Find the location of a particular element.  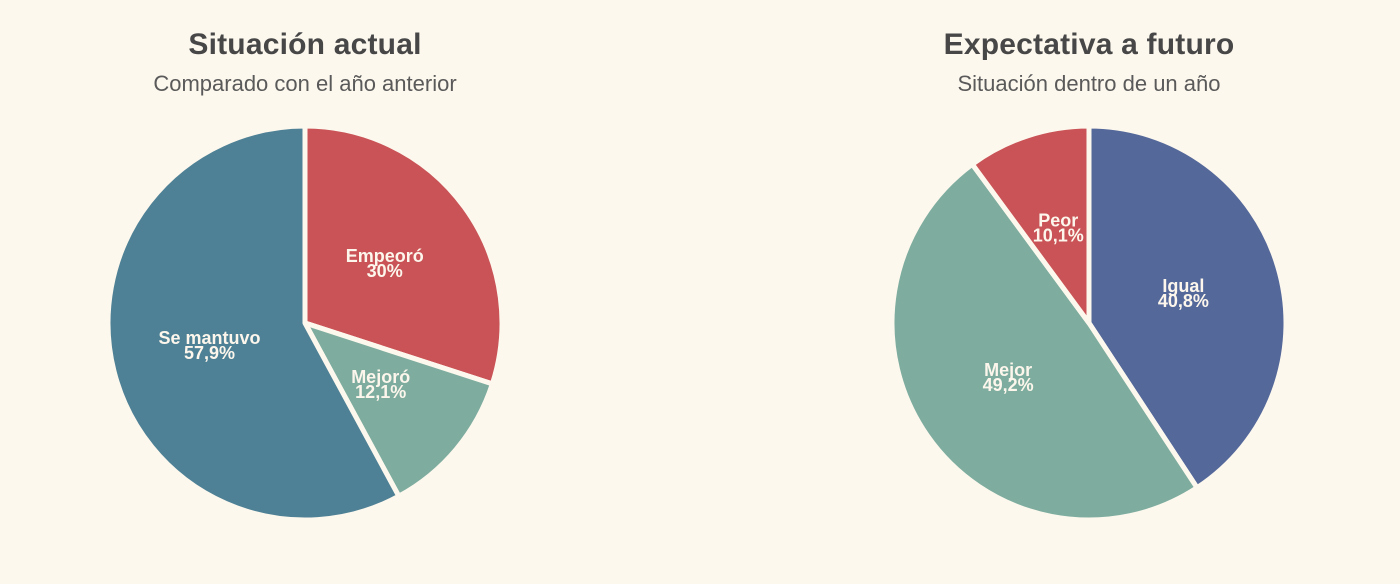

chart-subtitle-situacion-actual: Comparado con el año anterior is located at coordinates (305, 83).